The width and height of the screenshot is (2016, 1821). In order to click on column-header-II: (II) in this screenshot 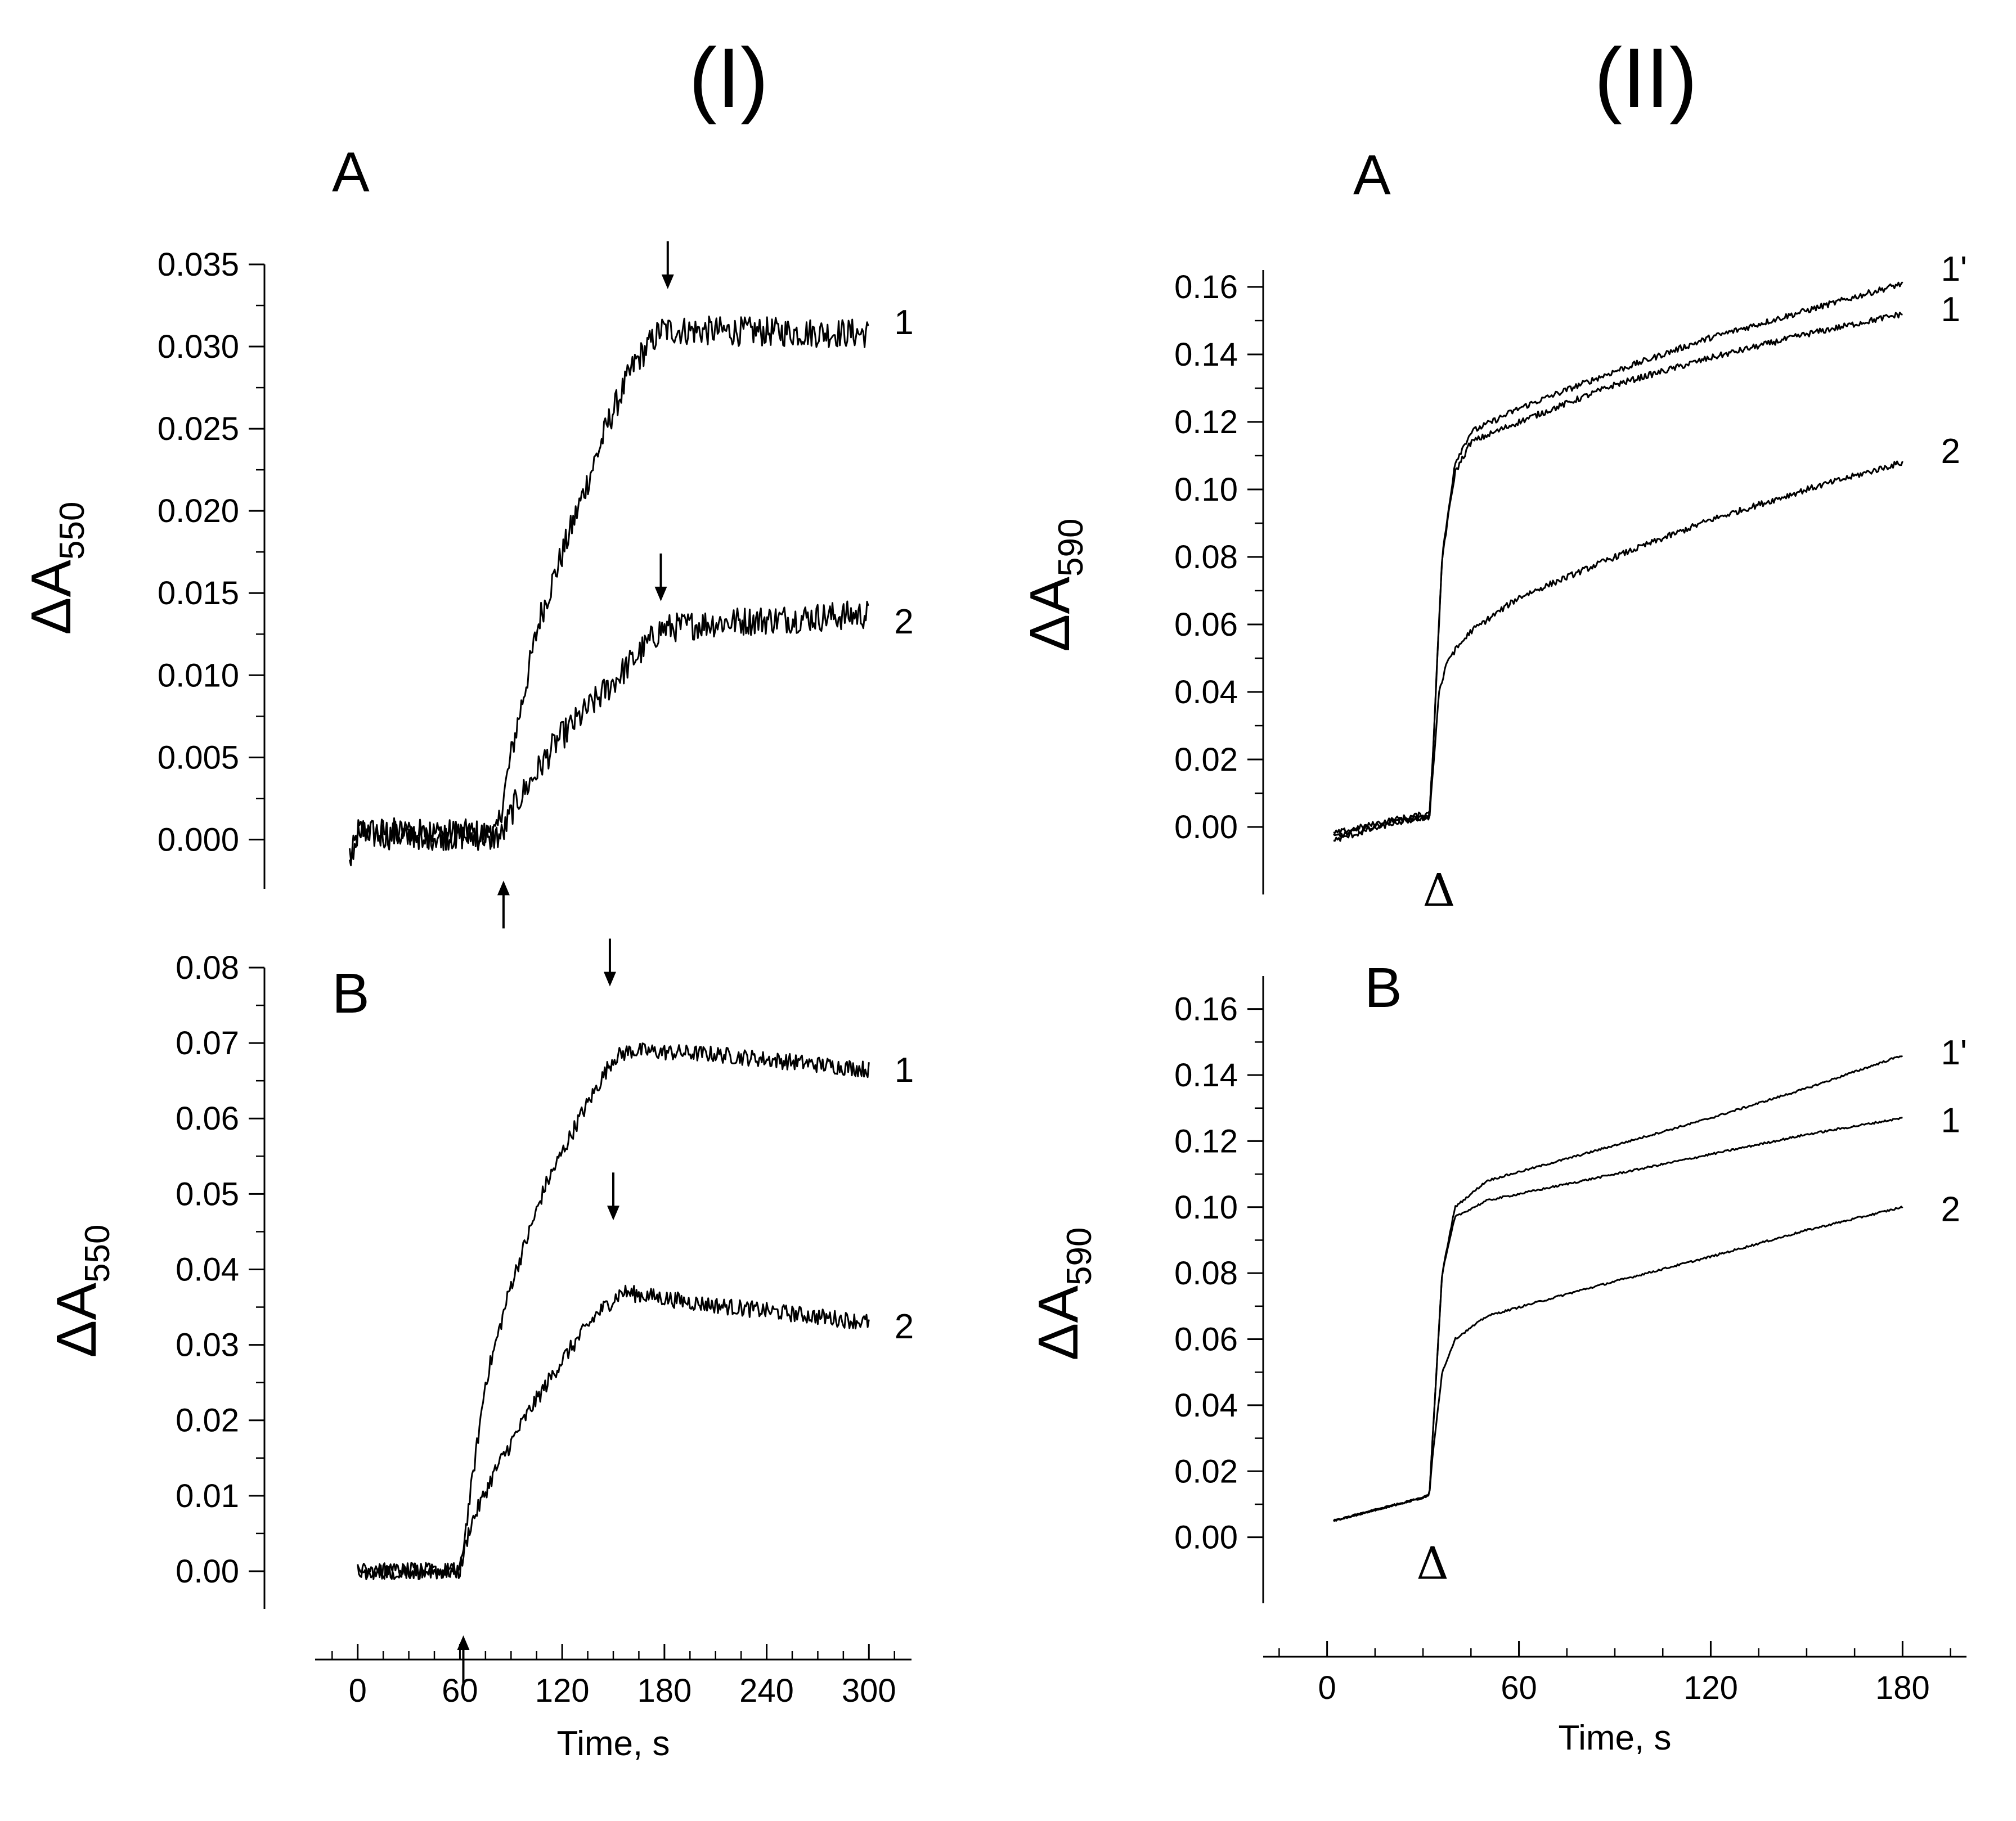, I will do `click(1645, 77)`.